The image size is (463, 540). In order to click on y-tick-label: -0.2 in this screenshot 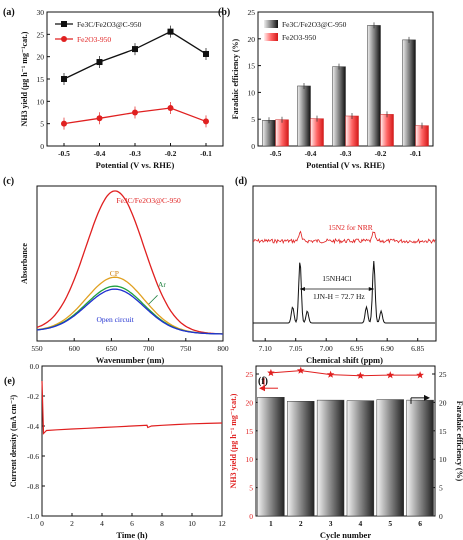, I will do `click(33, 396)`.